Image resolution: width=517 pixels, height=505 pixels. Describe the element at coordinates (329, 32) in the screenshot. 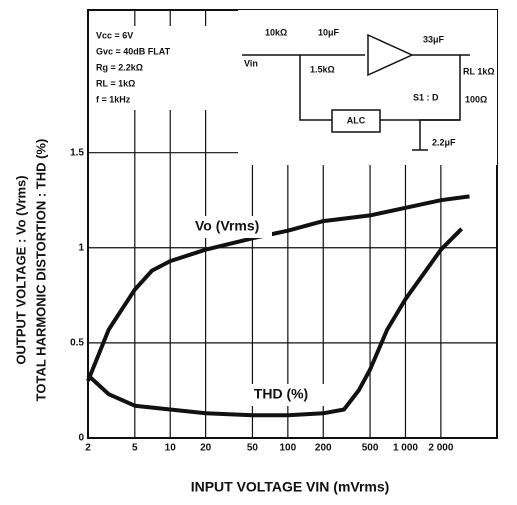

I see `circuit-label: 10μF` at that location.